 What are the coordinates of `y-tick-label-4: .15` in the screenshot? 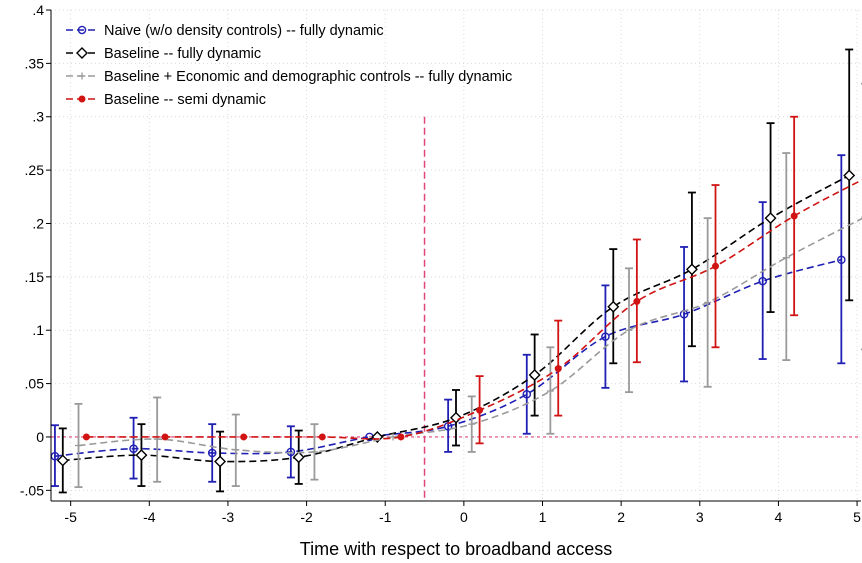 It's located at (35, 277).